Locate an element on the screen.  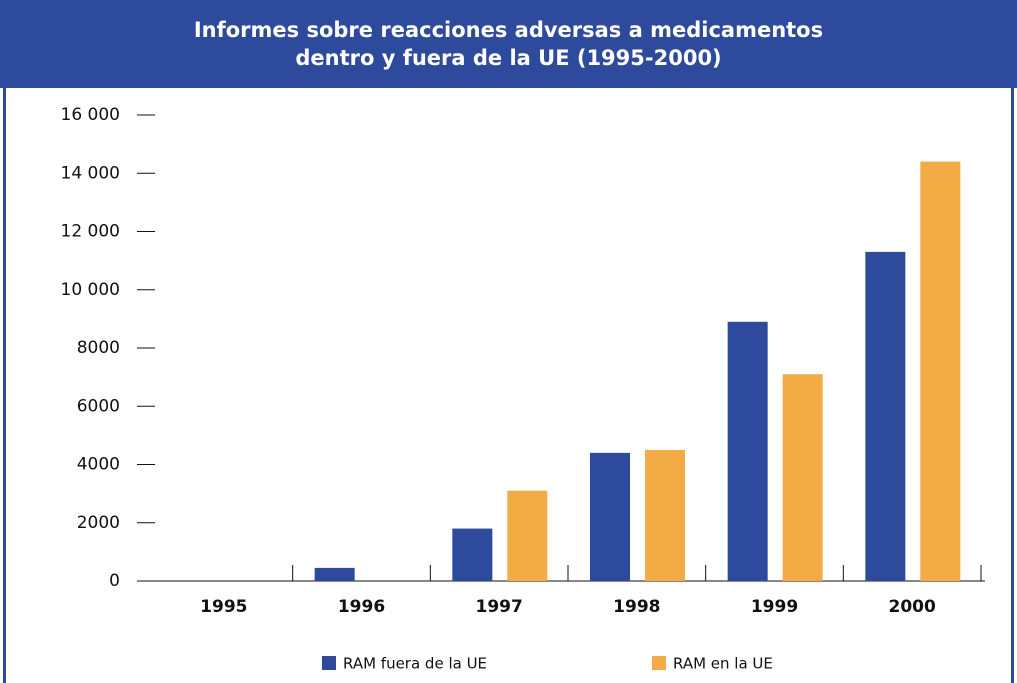
legend-label: RAM en la UE is located at coordinates (723, 664).